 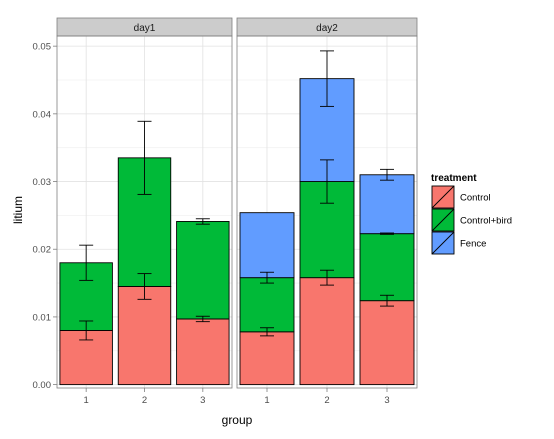 What do you see at coordinates (42, 317) in the screenshot?
I see `y-tick-label: 0.01` at bounding box center [42, 317].